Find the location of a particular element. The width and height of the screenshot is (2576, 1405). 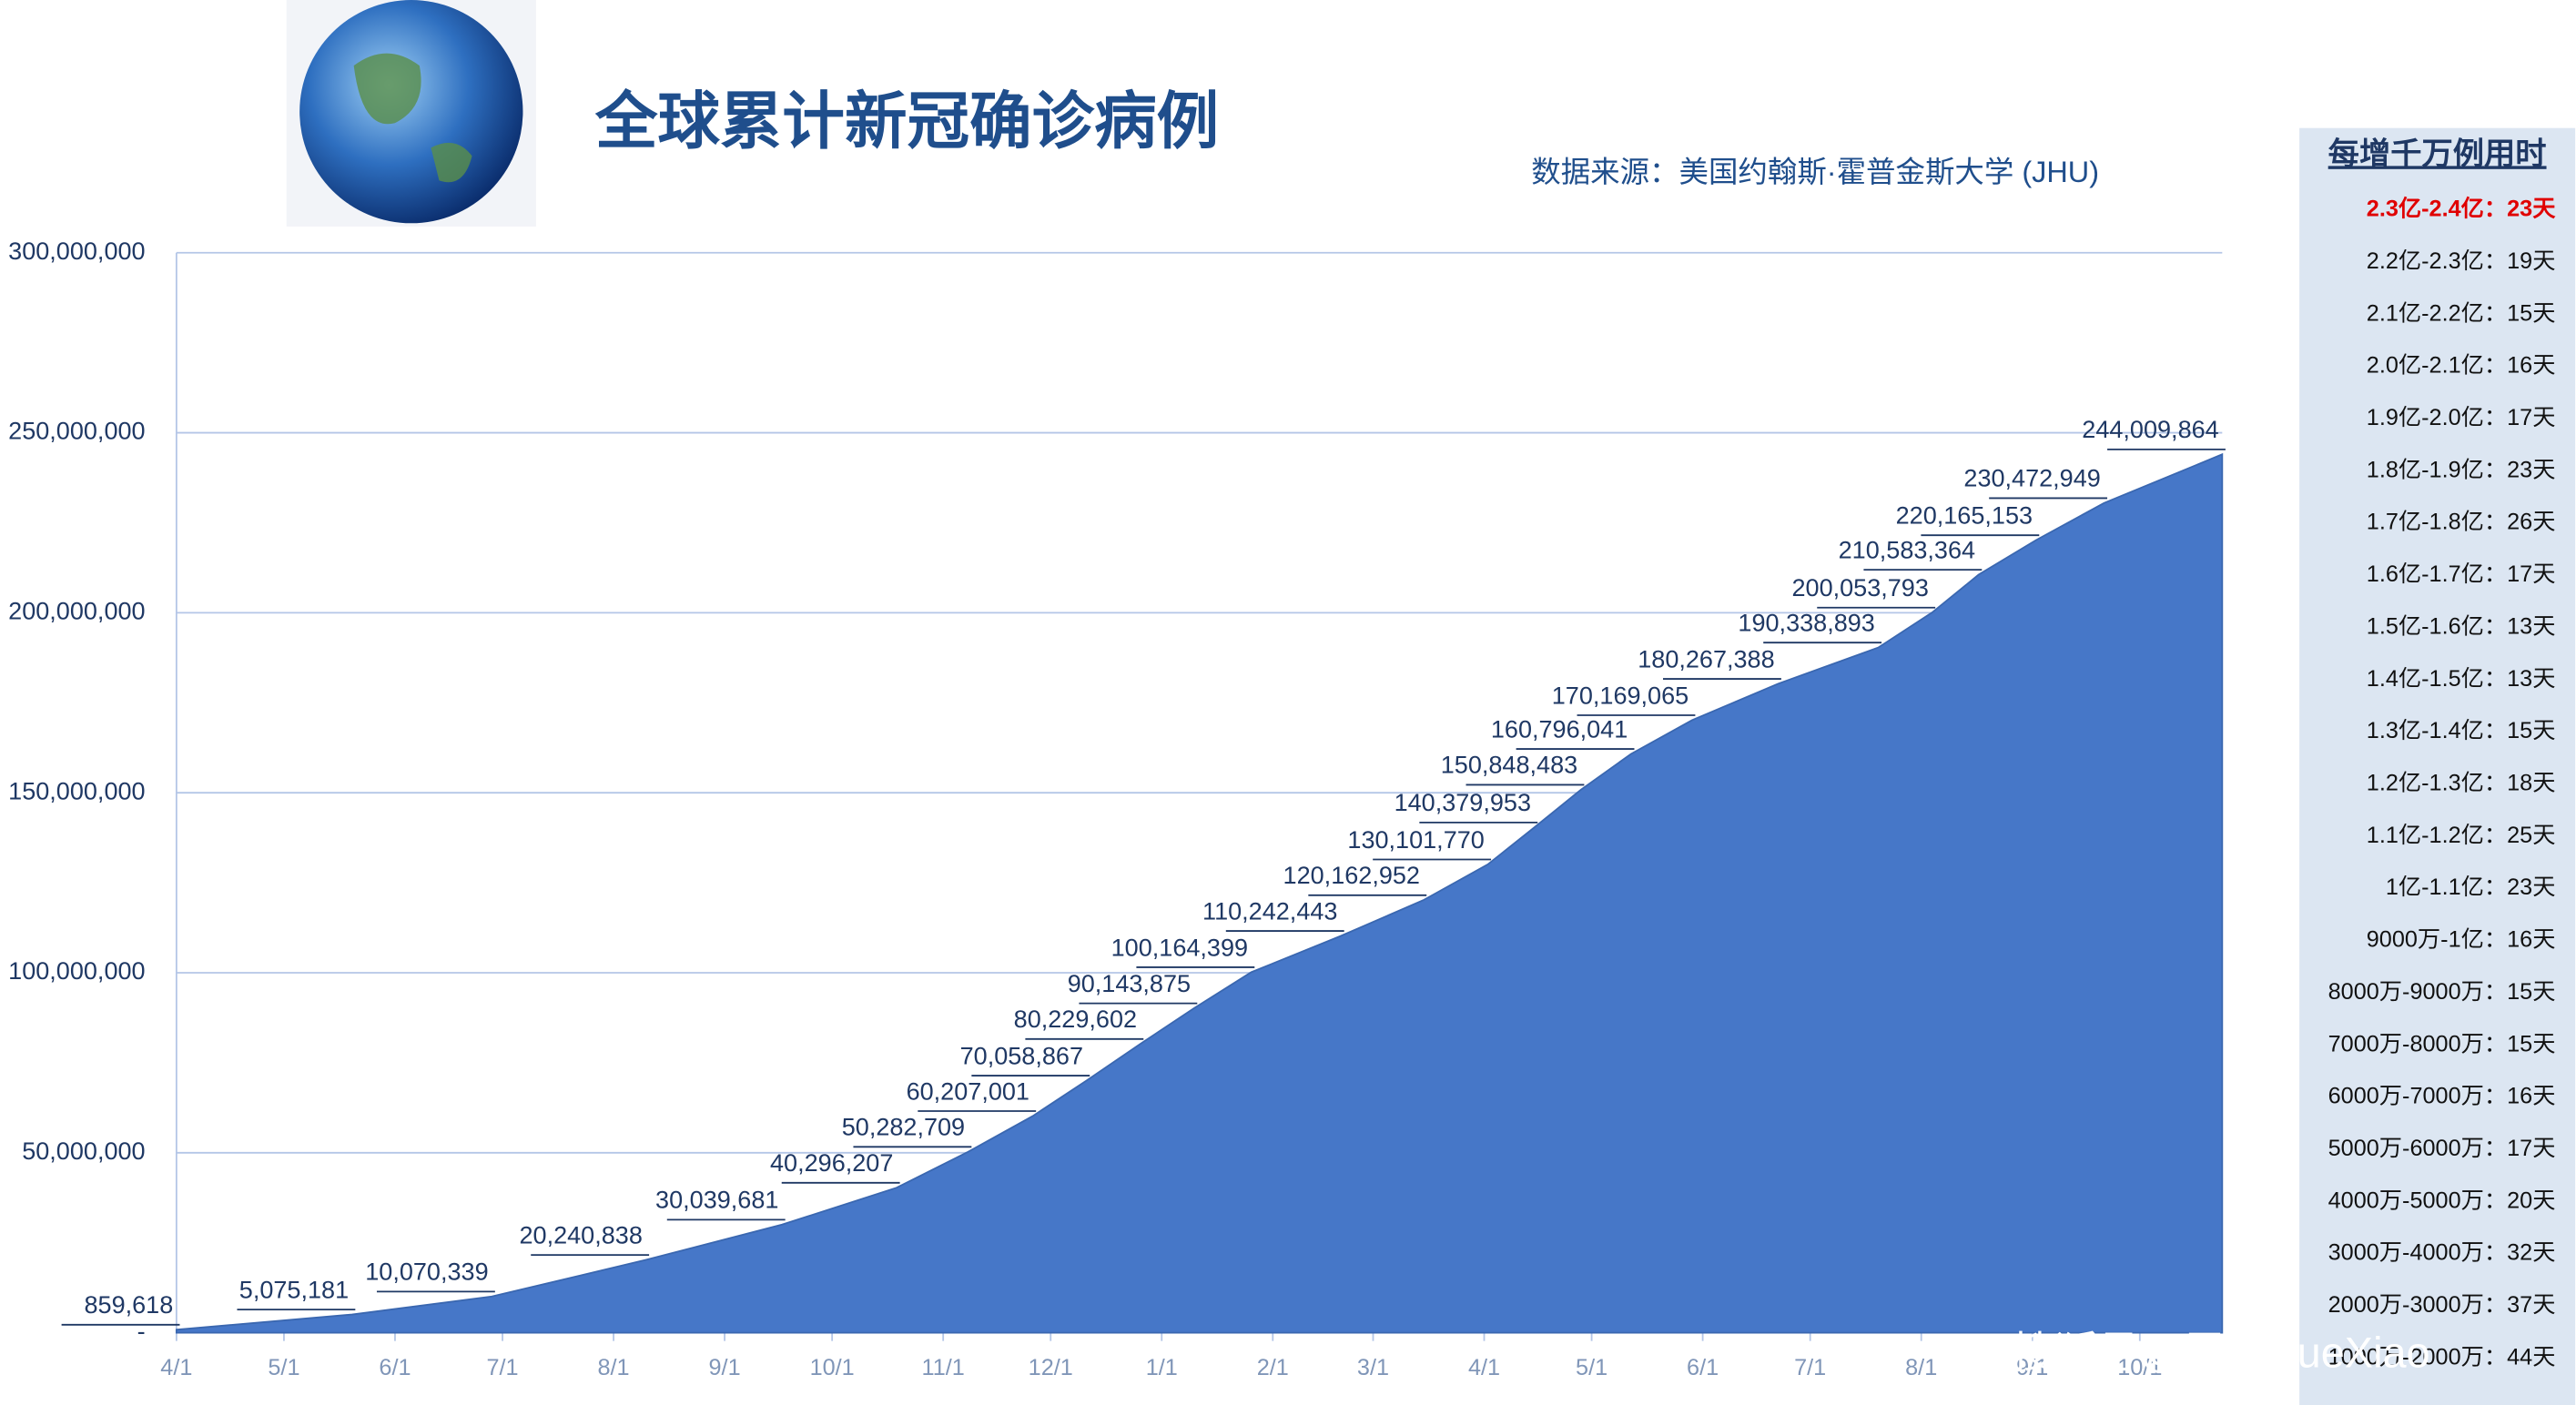

side-table-row: 1.1亿-1.2亿：25天 is located at coordinates (2461, 835).